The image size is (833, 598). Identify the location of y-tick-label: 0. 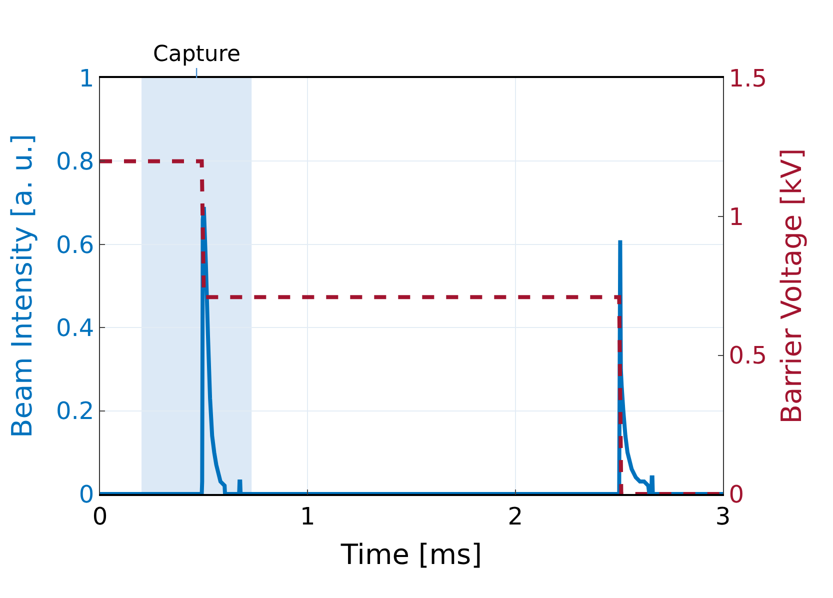
(86, 494).